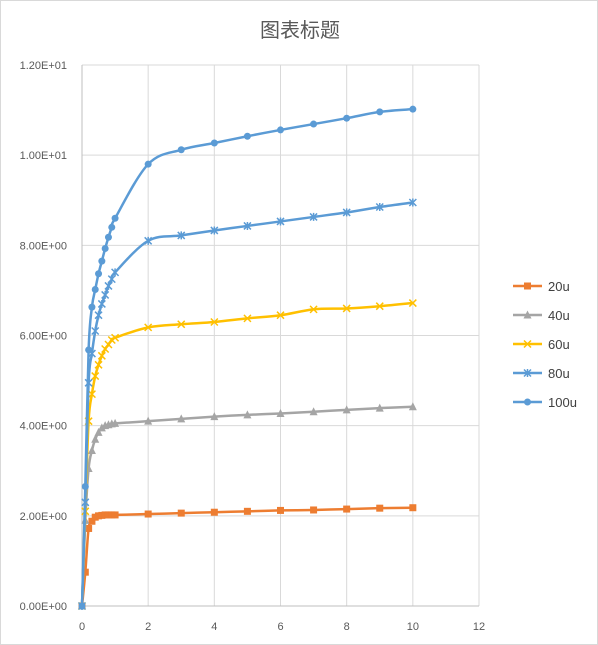 The height and width of the screenshot is (645, 598). I want to click on legend-label: 100u, so click(562, 402).